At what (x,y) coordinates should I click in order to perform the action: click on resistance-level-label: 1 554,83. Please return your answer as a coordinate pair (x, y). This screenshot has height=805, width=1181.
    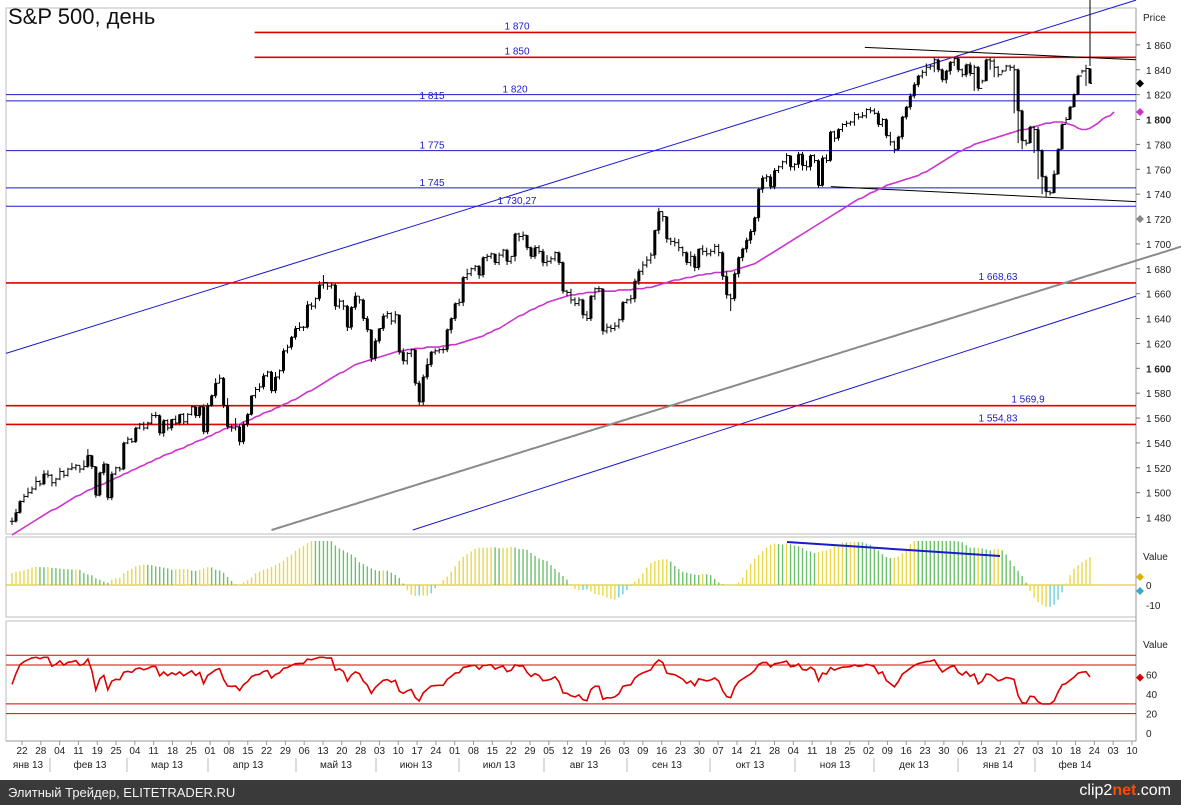
    Looking at the image, I should click on (998, 418).